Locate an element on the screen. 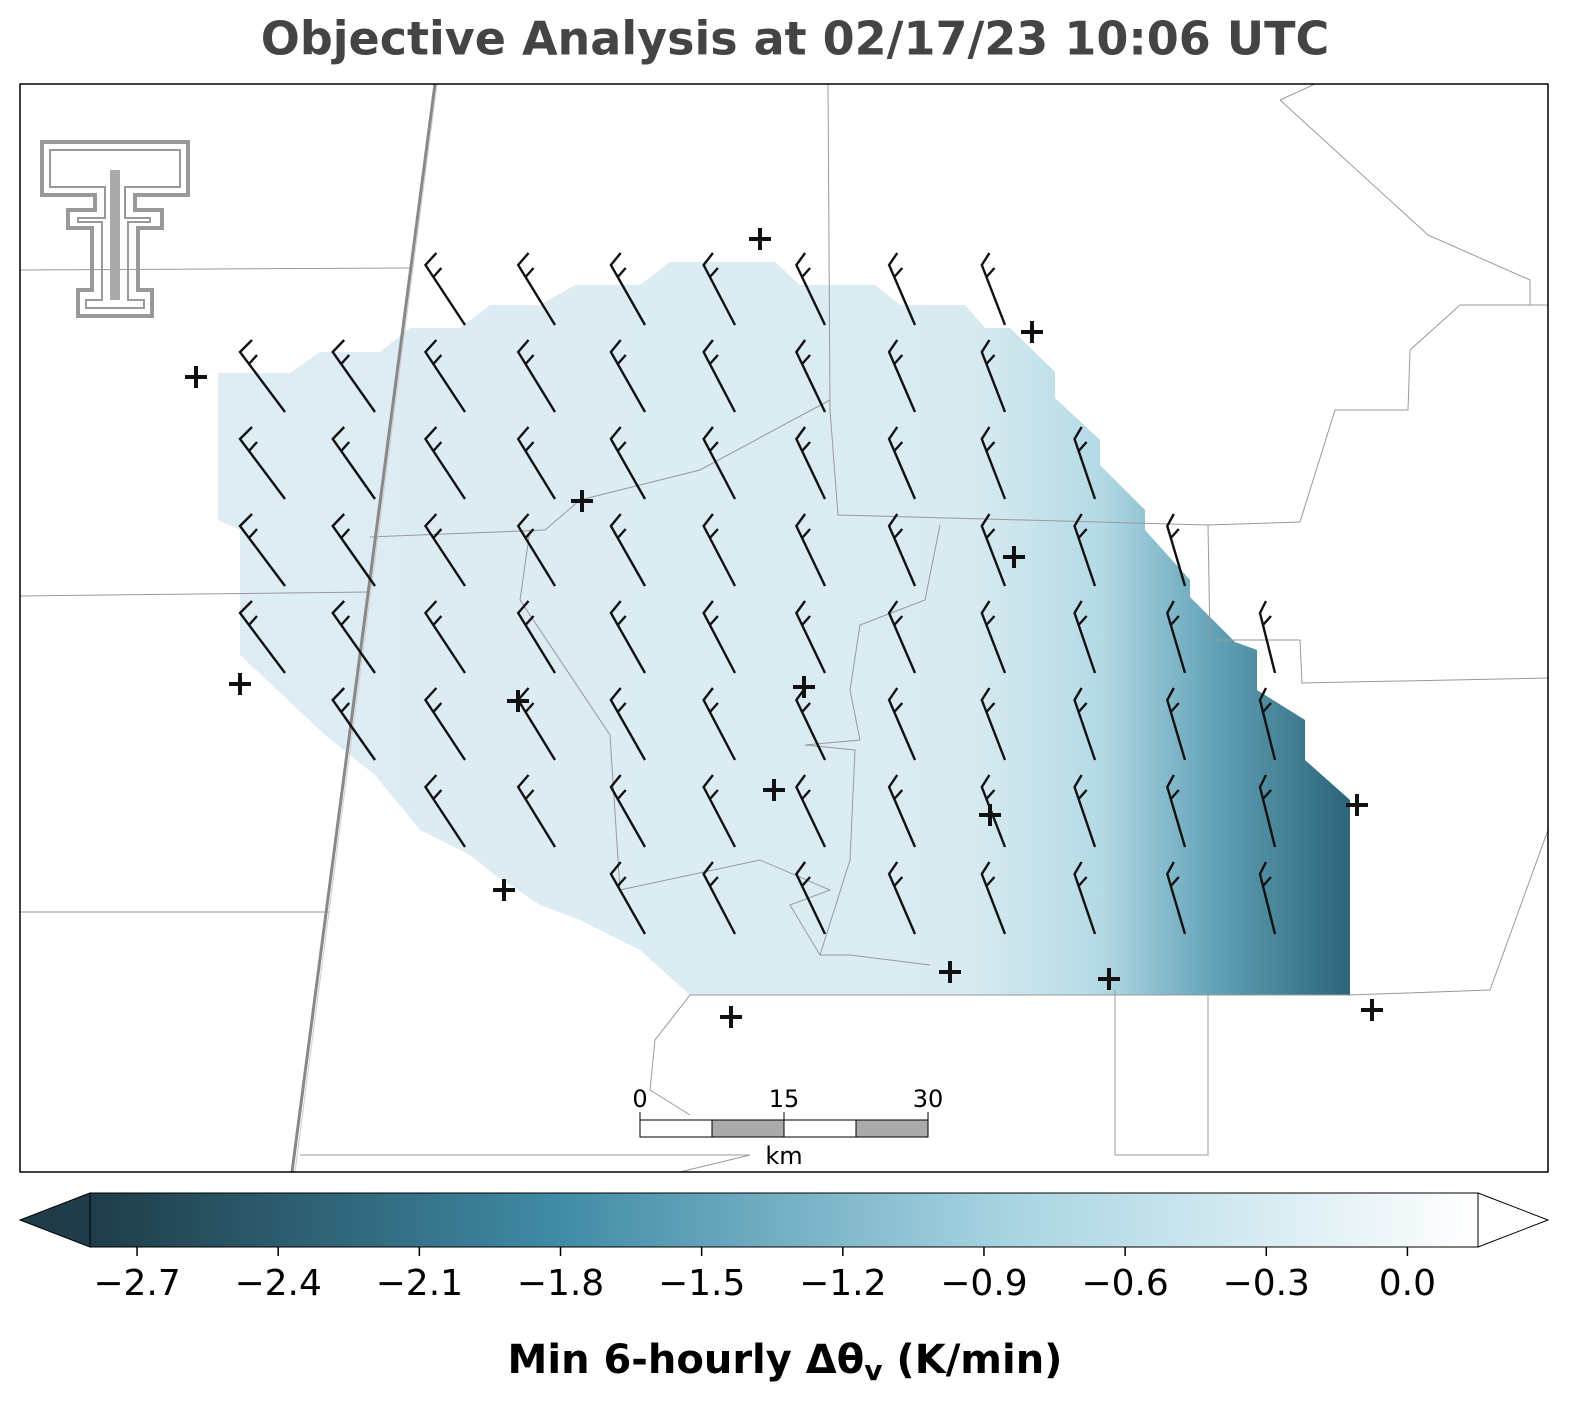 The height and width of the screenshot is (1425, 1590). colorbar-label: Min 6-hourly Δθv (K/min) is located at coordinates (785, 1362).